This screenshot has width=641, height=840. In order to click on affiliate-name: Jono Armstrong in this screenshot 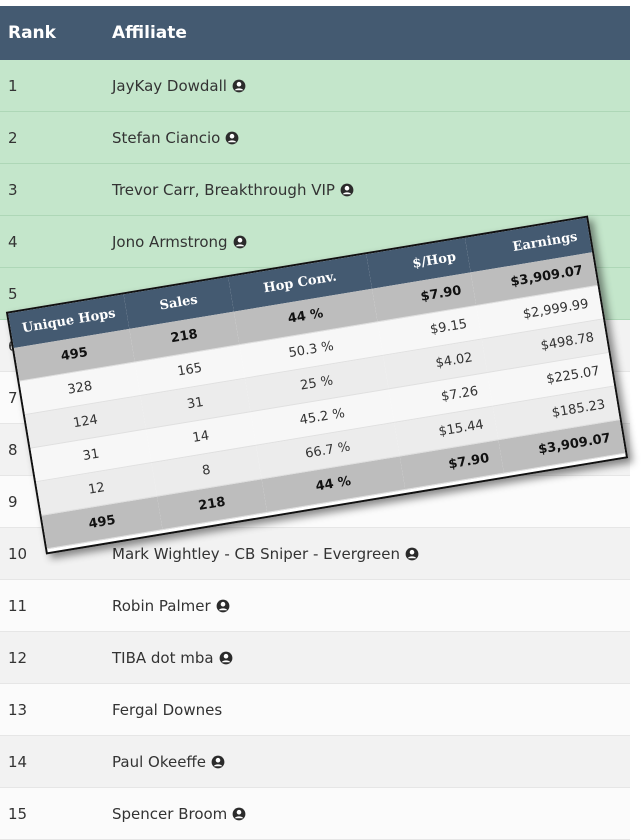, I will do `click(170, 241)`.